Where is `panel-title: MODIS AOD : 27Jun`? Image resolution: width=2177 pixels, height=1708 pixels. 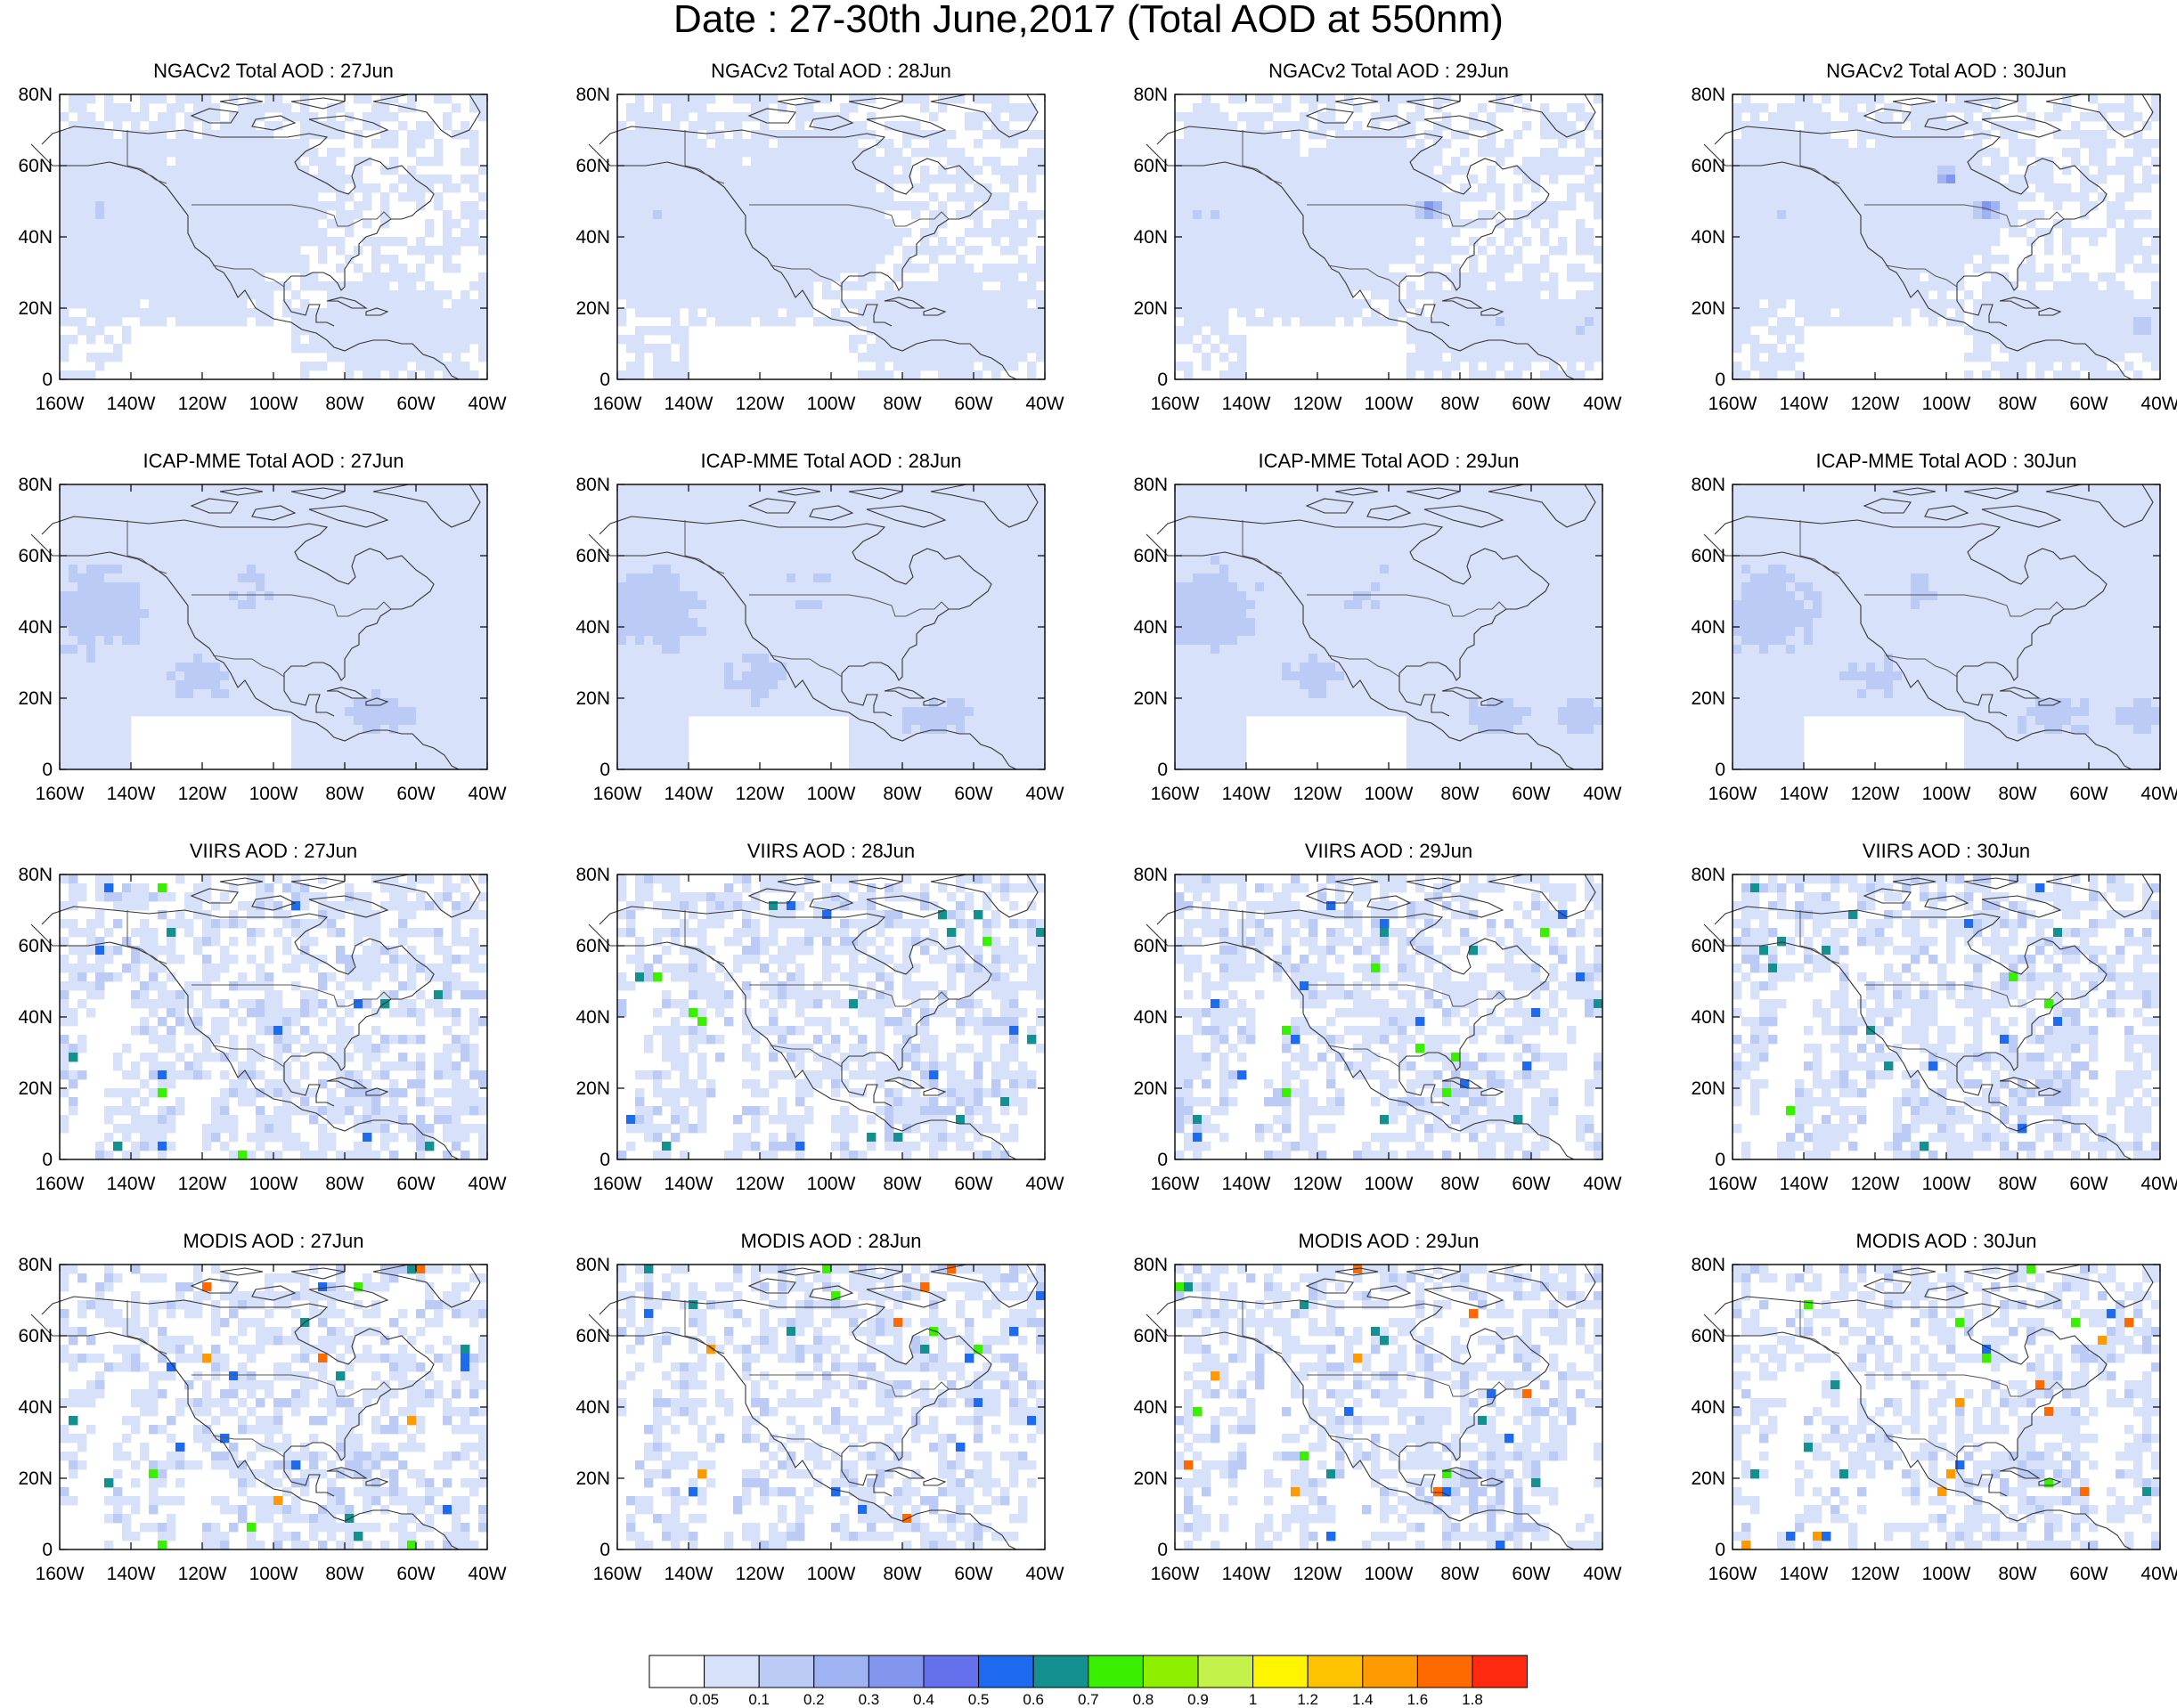
panel-title: MODIS AOD : 27Jun is located at coordinates (273, 1241).